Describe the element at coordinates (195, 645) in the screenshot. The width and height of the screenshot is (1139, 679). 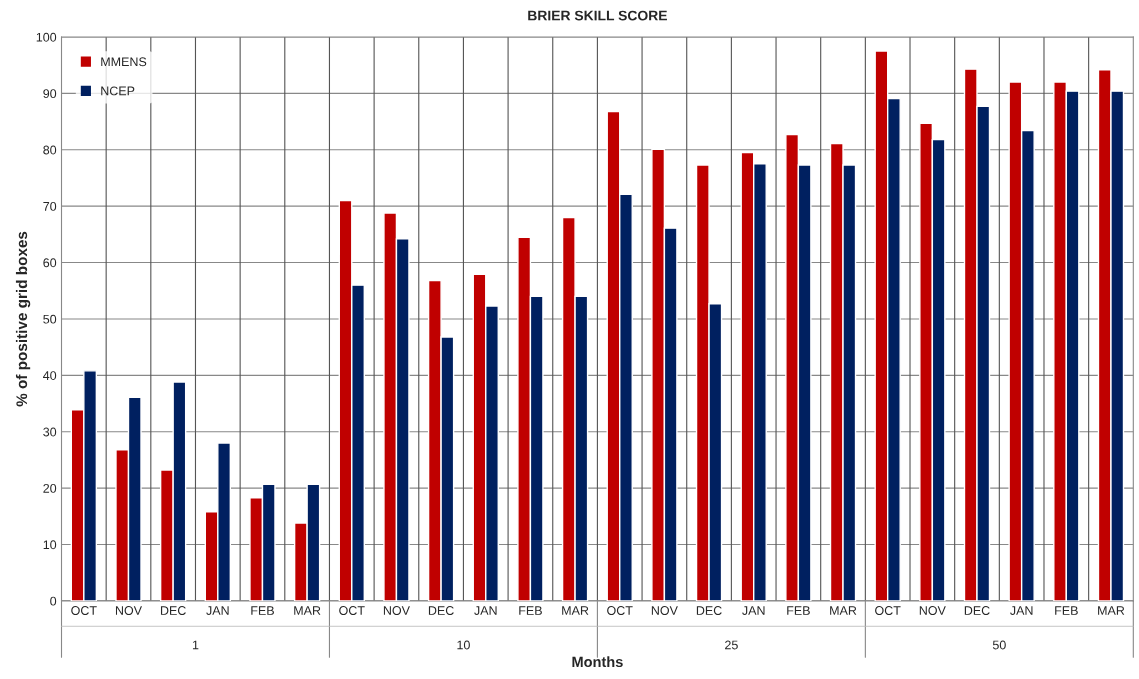
I see `text: 1` at that location.